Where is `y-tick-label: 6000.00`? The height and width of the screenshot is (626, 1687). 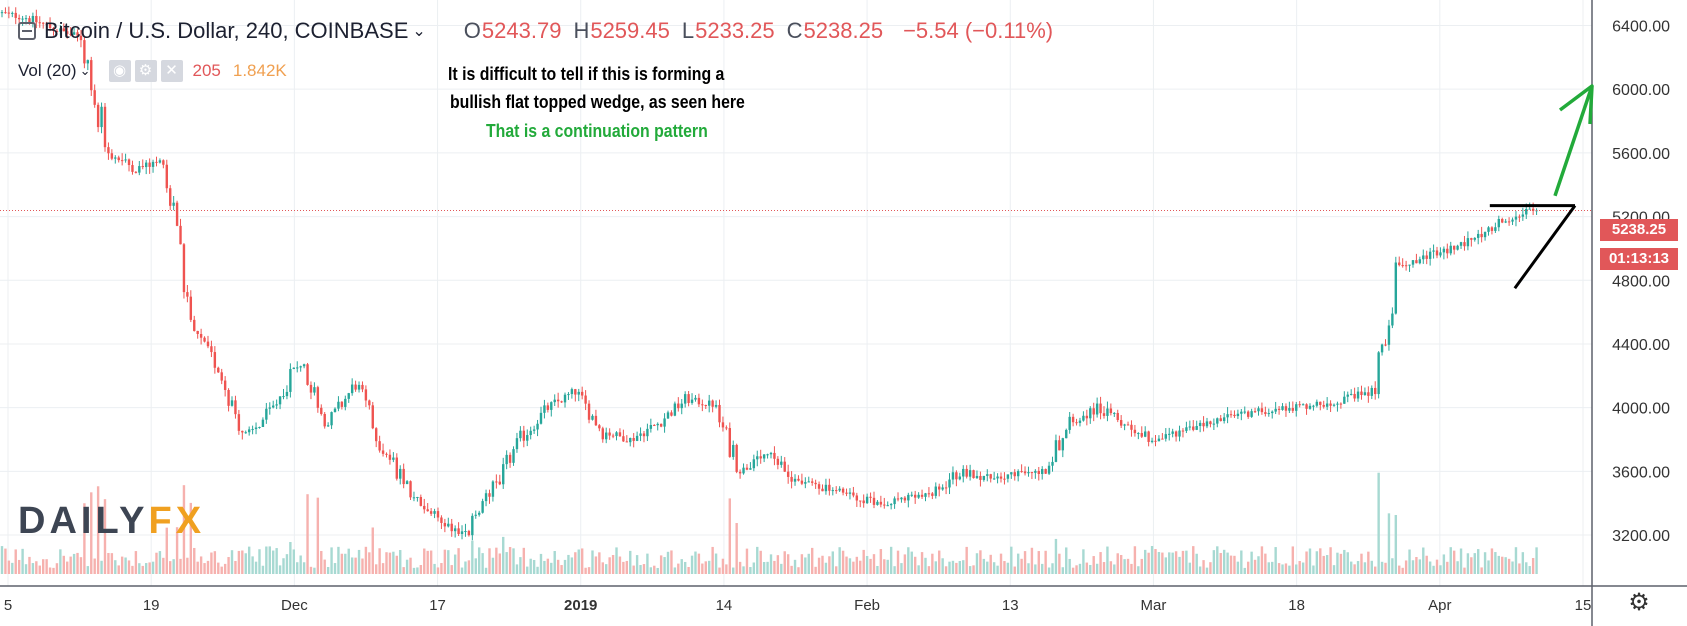 y-tick-label: 6000.00 is located at coordinates (1641, 90).